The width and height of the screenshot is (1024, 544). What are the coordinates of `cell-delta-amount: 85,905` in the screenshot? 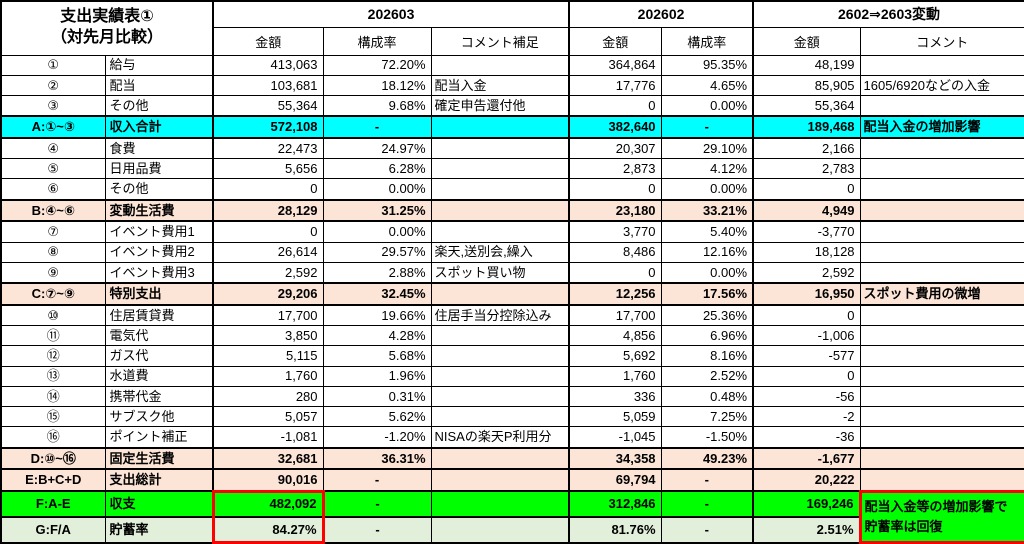 It's located at (806, 85).